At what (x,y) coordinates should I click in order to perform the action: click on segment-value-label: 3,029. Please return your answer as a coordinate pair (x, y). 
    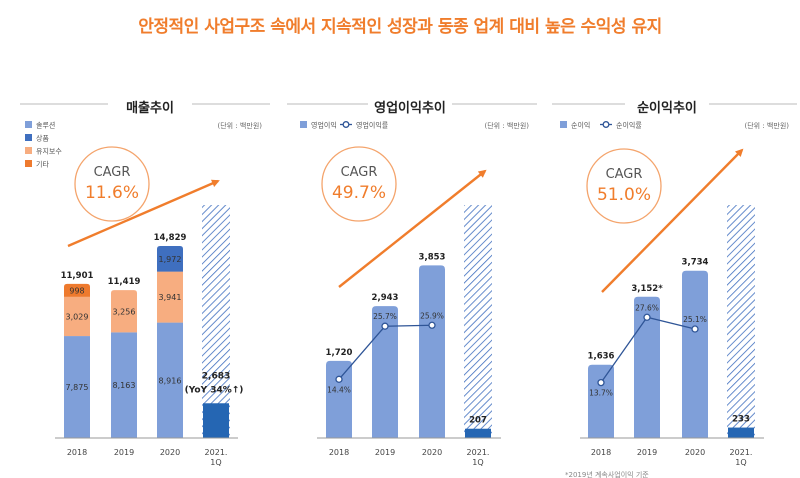
    Looking at the image, I should click on (77, 316).